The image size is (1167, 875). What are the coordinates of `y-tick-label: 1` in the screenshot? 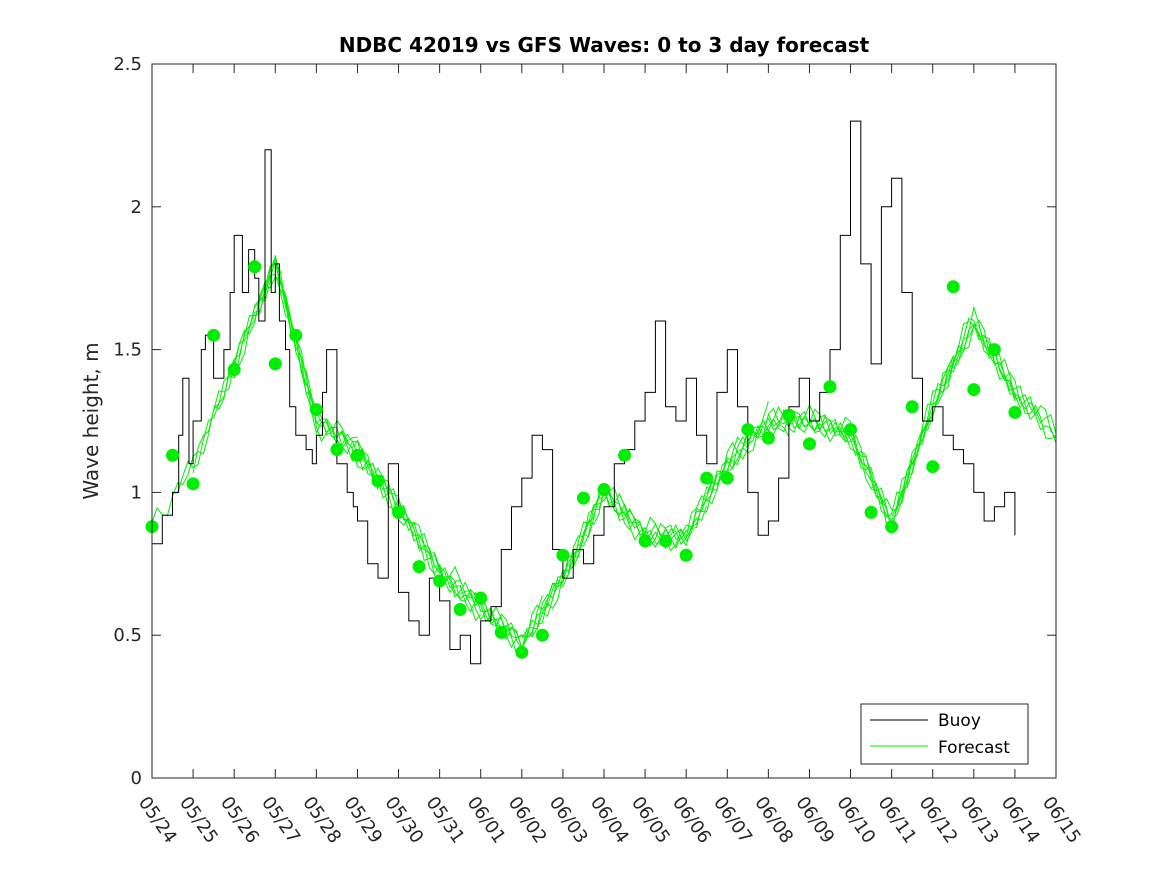 It's located at (136, 492).